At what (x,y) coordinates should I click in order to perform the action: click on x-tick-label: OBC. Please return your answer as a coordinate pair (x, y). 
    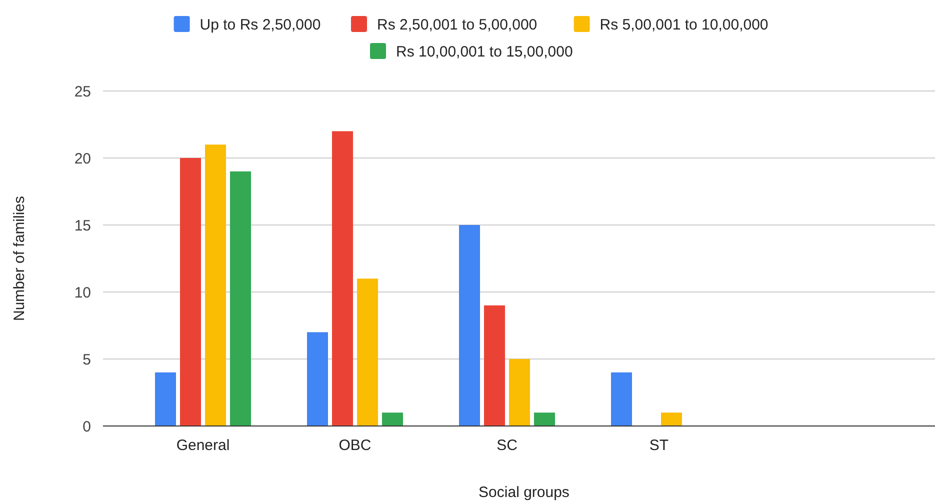
    Looking at the image, I should click on (355, 445).